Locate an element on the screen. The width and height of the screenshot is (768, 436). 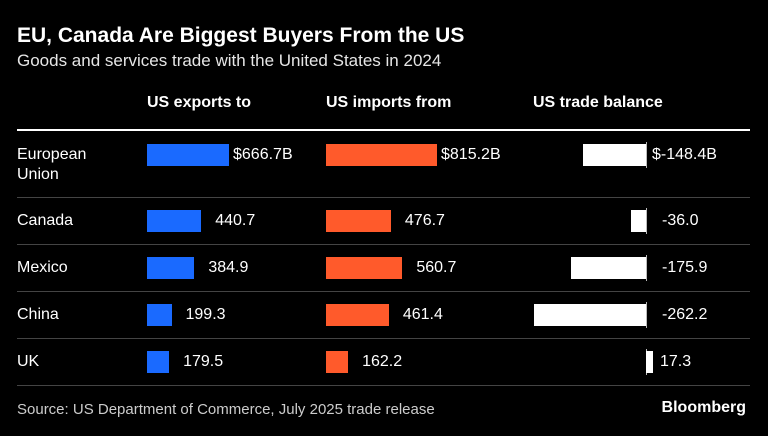
value-label: 560.7 is located at coordinates (436, 267).